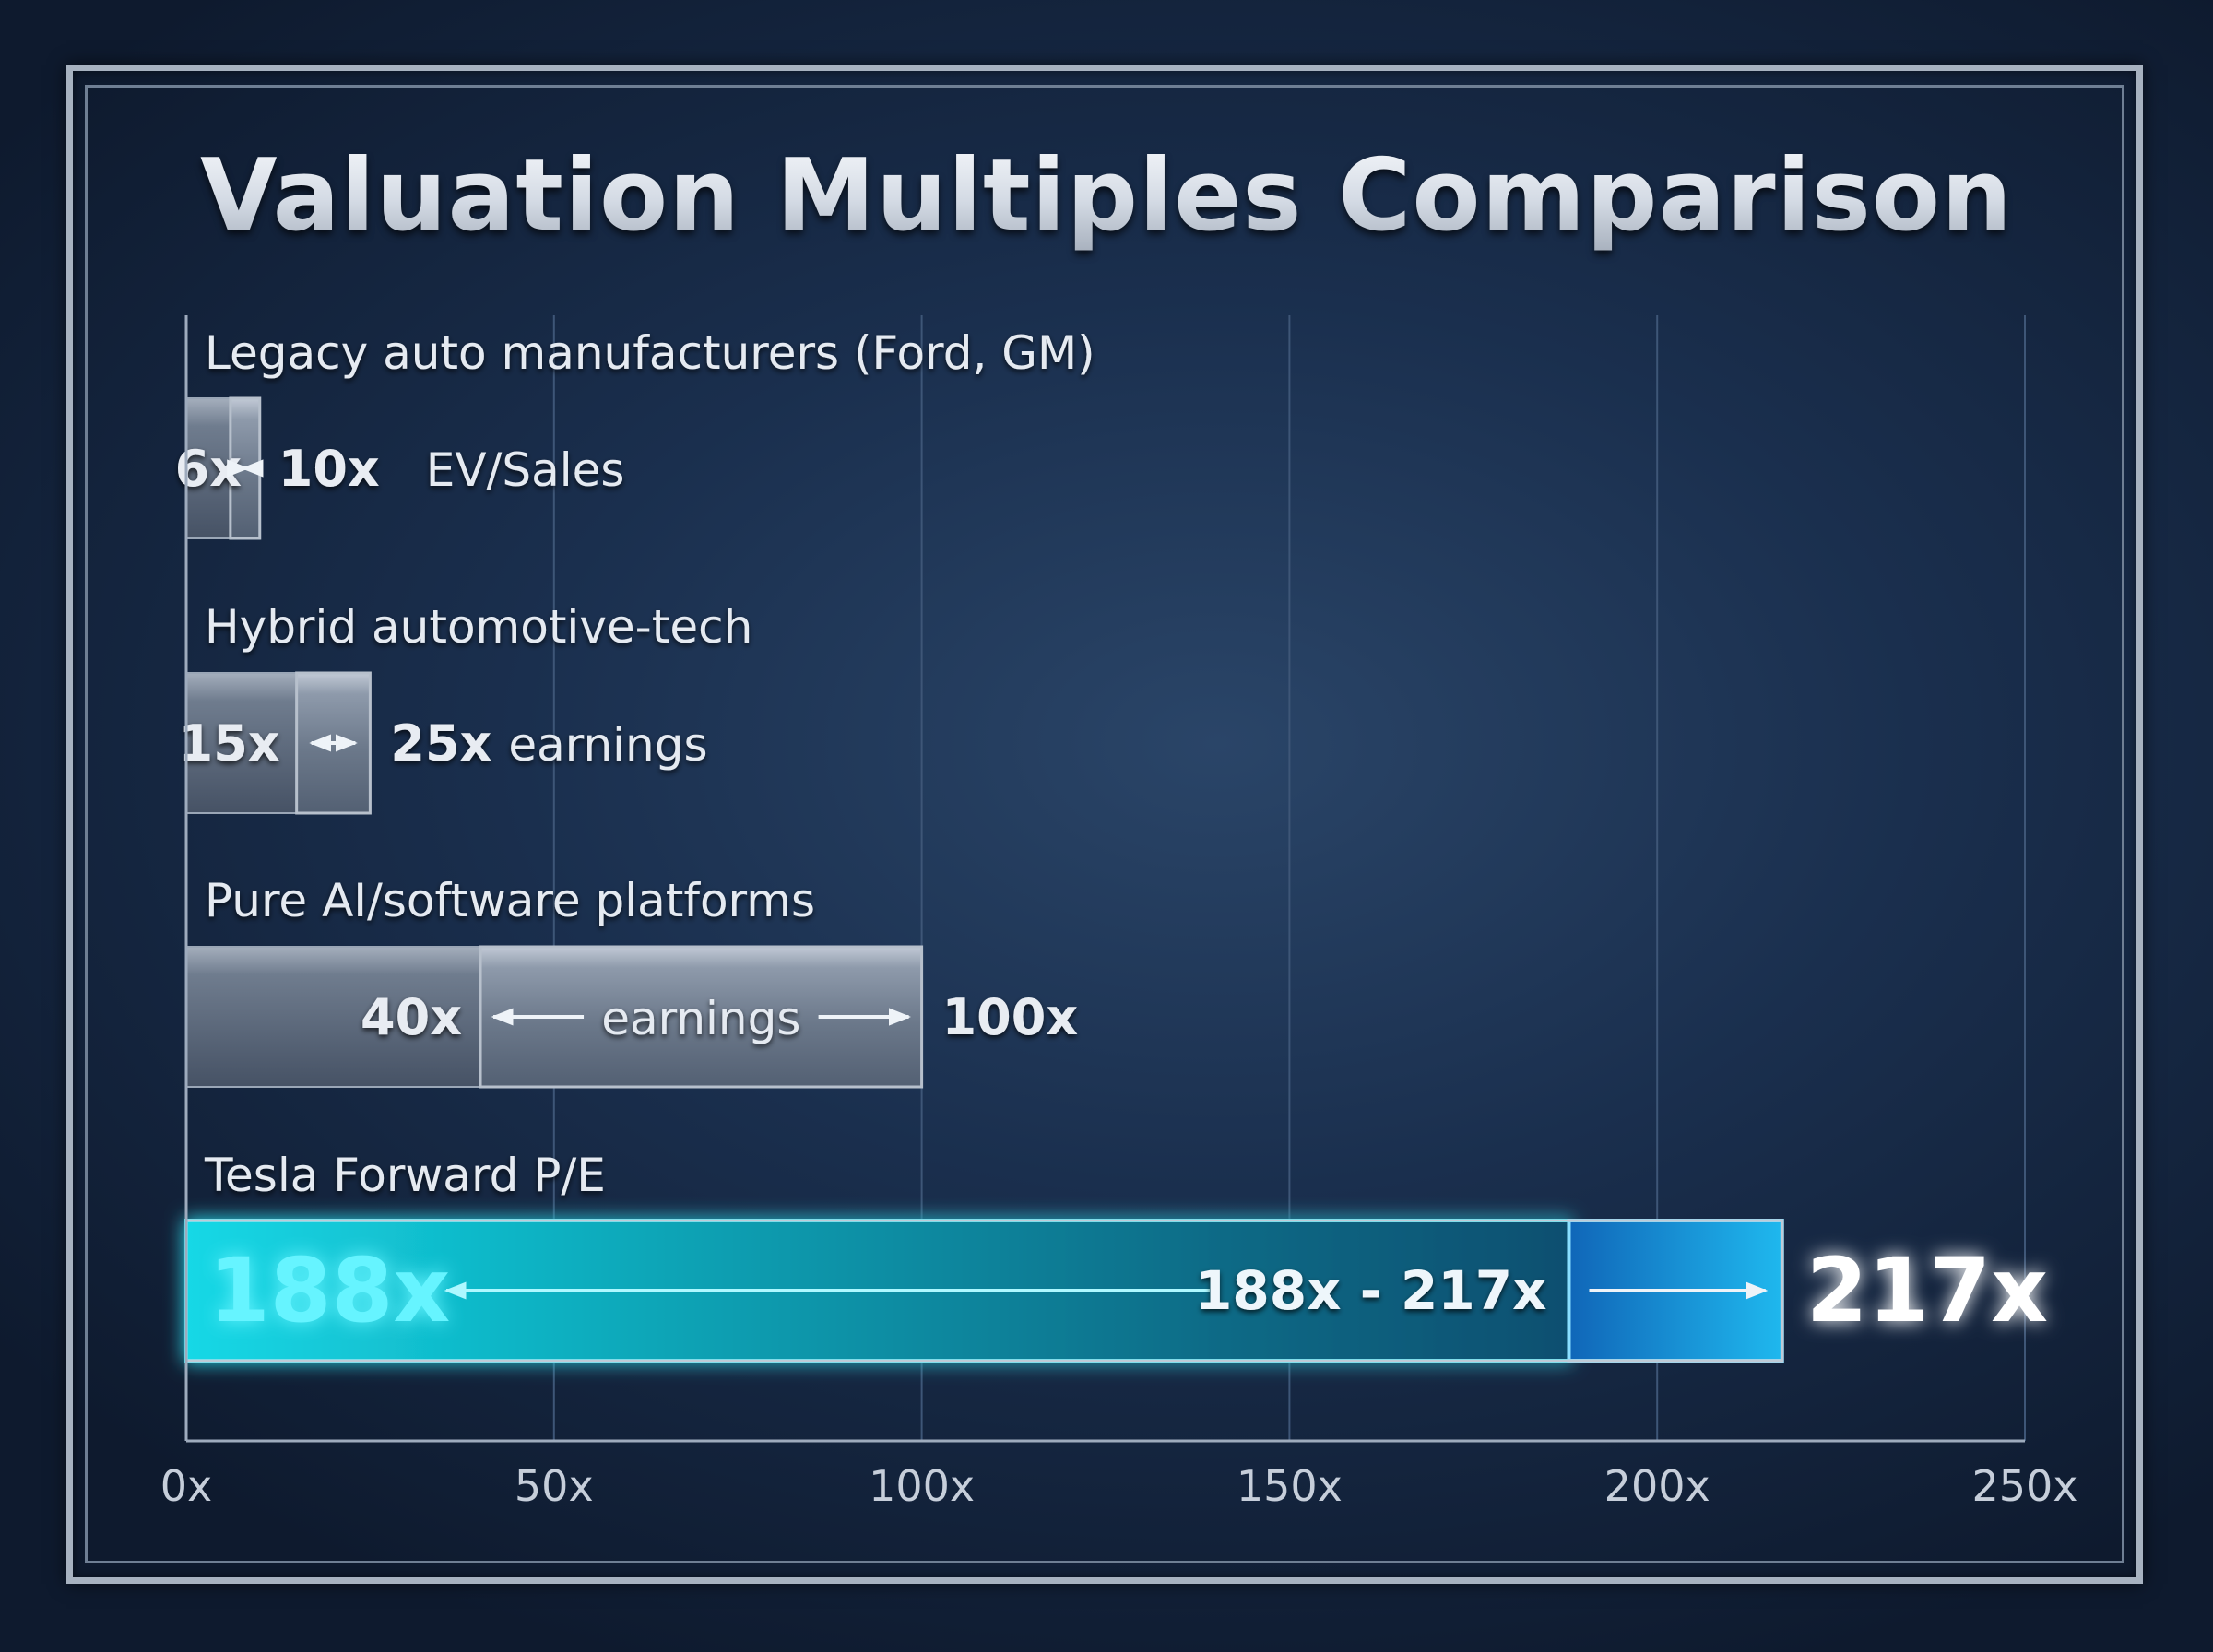 Image resolution: width=2213 pixels, height=1652 pixels. What do you see at coordinates (1010, 1017) in the screenshot?
I see `high-value-label: 100x` at bounding box center [1010, 1017].